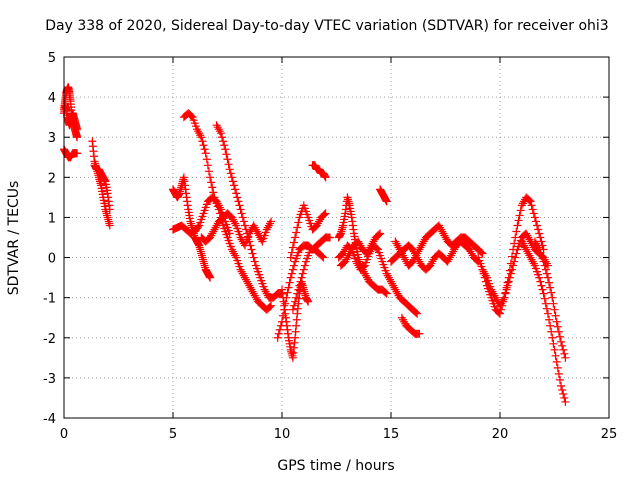 The width and height of the screenshot is (640, 480). What do you see at coordinates (49, 419) in the screenshot?
I see `y-tick-label: -4` at bounding box center [49, 419].